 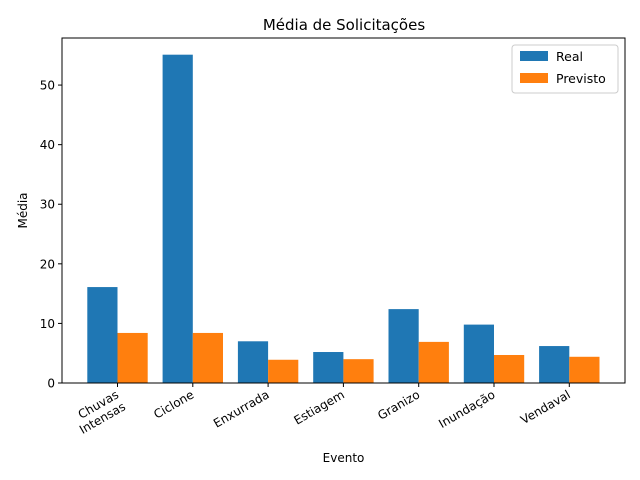 What do you see at coordinates (581, 78) in the screenshot?
I see `legend-label-previsto: Previsto` at bounding box center [581, 78].